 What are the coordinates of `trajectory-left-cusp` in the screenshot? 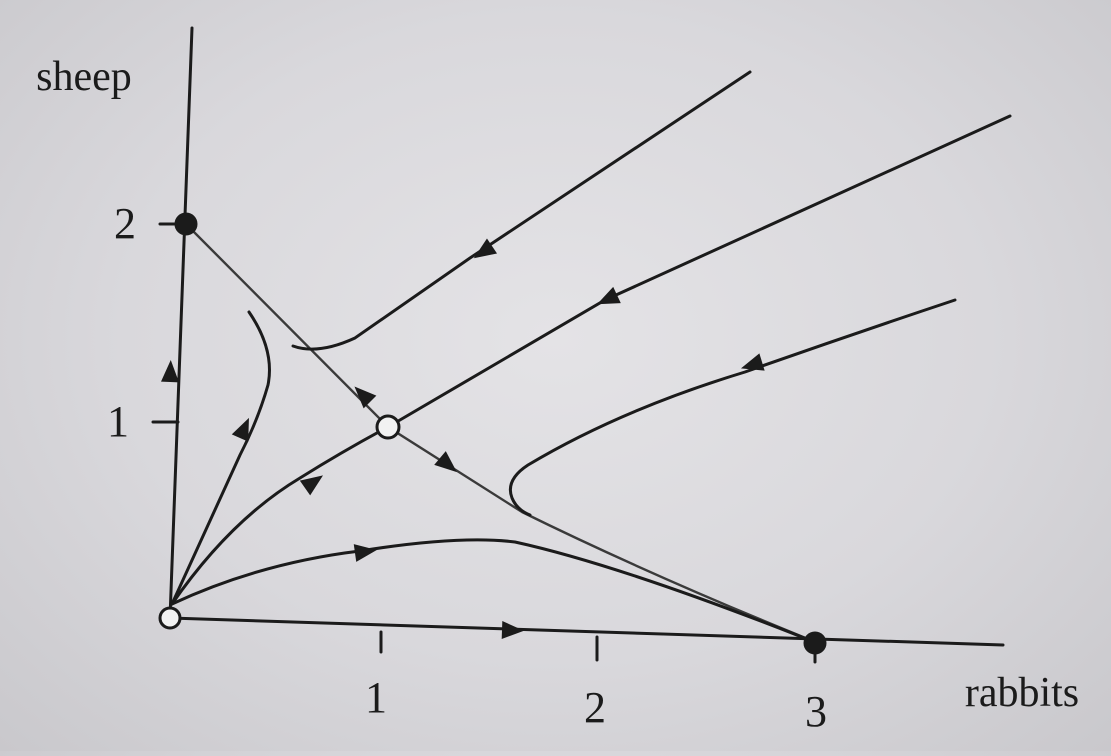 It's located at (220, 458).